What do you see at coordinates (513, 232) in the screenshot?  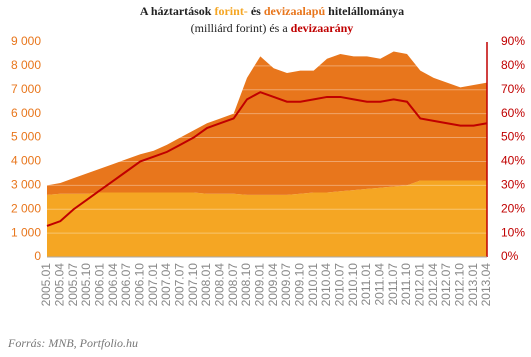 I see `y2-tick-label: 10%` at bounding box center [513, 232].